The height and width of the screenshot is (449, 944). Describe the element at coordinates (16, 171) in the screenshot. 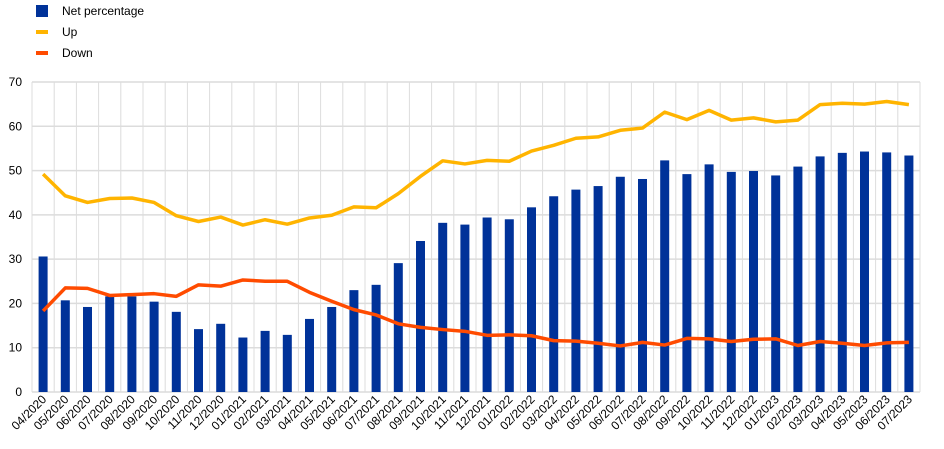

I see `y-tick-label: 50` at that location.